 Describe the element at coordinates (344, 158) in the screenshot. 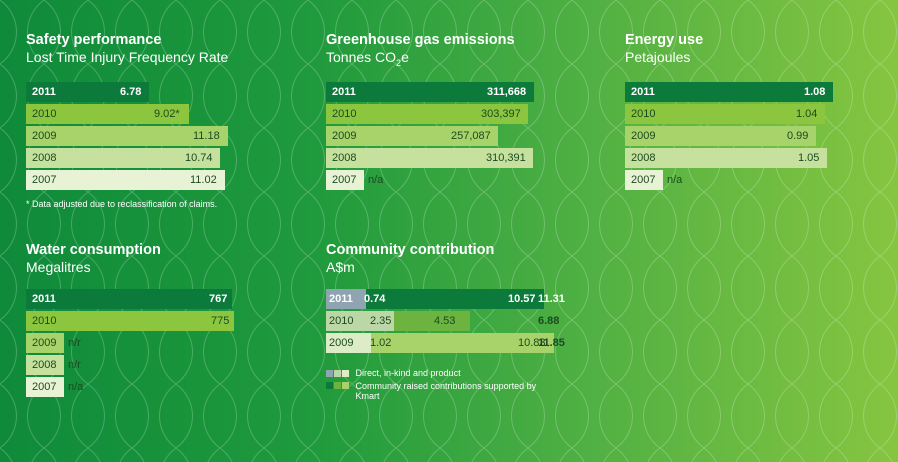

I see `ghg-year-label: 2008` at that location.